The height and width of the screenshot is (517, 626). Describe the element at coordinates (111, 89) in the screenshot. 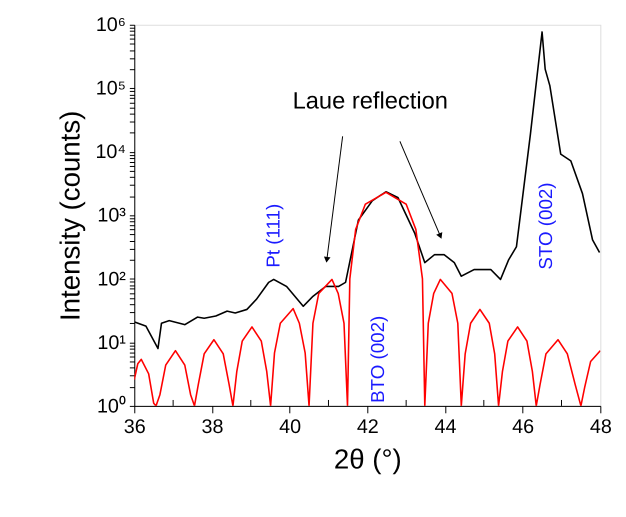

I see `y-tick-label: 10⁵` at that location.